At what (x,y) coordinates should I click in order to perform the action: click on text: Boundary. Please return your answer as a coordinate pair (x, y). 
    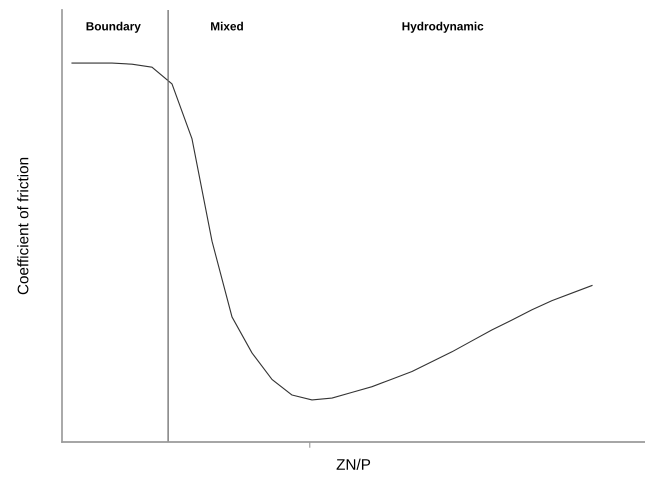
    Looking at the image, I should click on (113, 27).